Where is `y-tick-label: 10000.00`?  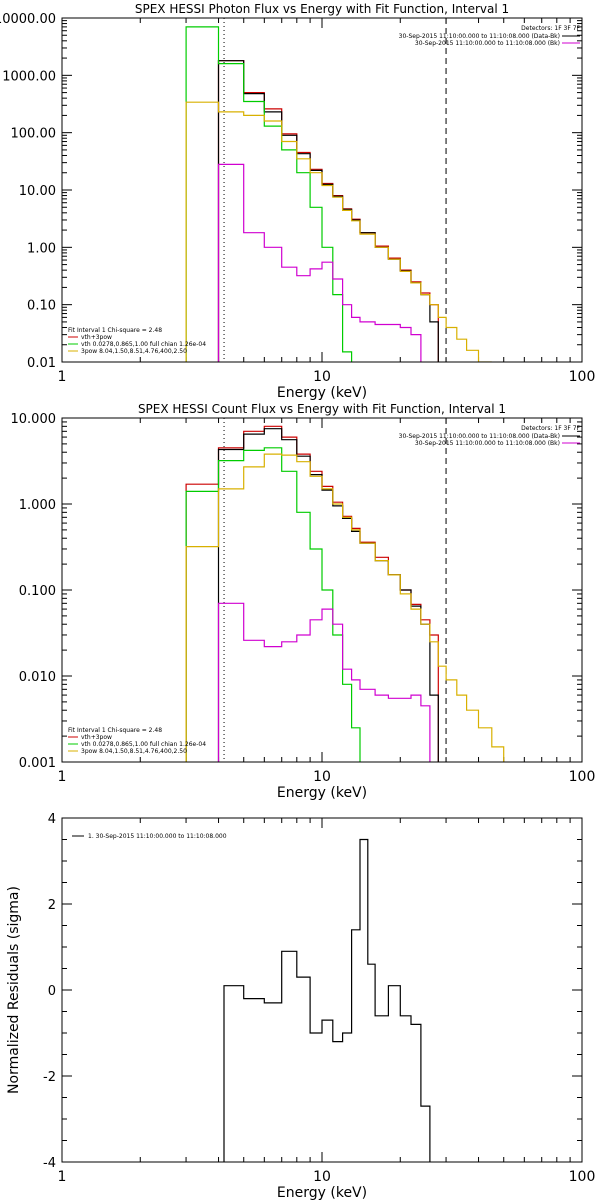
y-tick-label: 10000.00 is located at coordinates (28, 19).